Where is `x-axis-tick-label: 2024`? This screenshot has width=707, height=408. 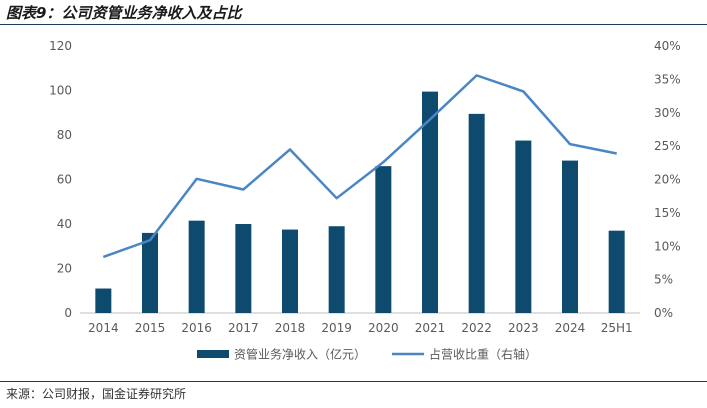
x-axis-tick-label: 2024 is located at coordinates (570, 328).